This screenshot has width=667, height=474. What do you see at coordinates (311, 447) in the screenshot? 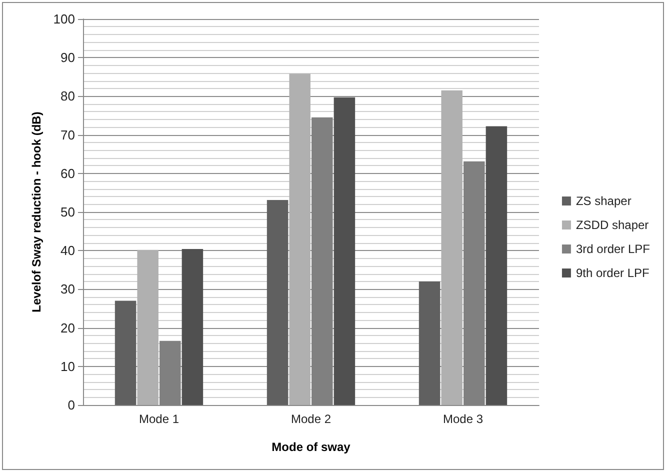
I see `x-axis-title: Mode of sway` at bounding box center [311, 447].